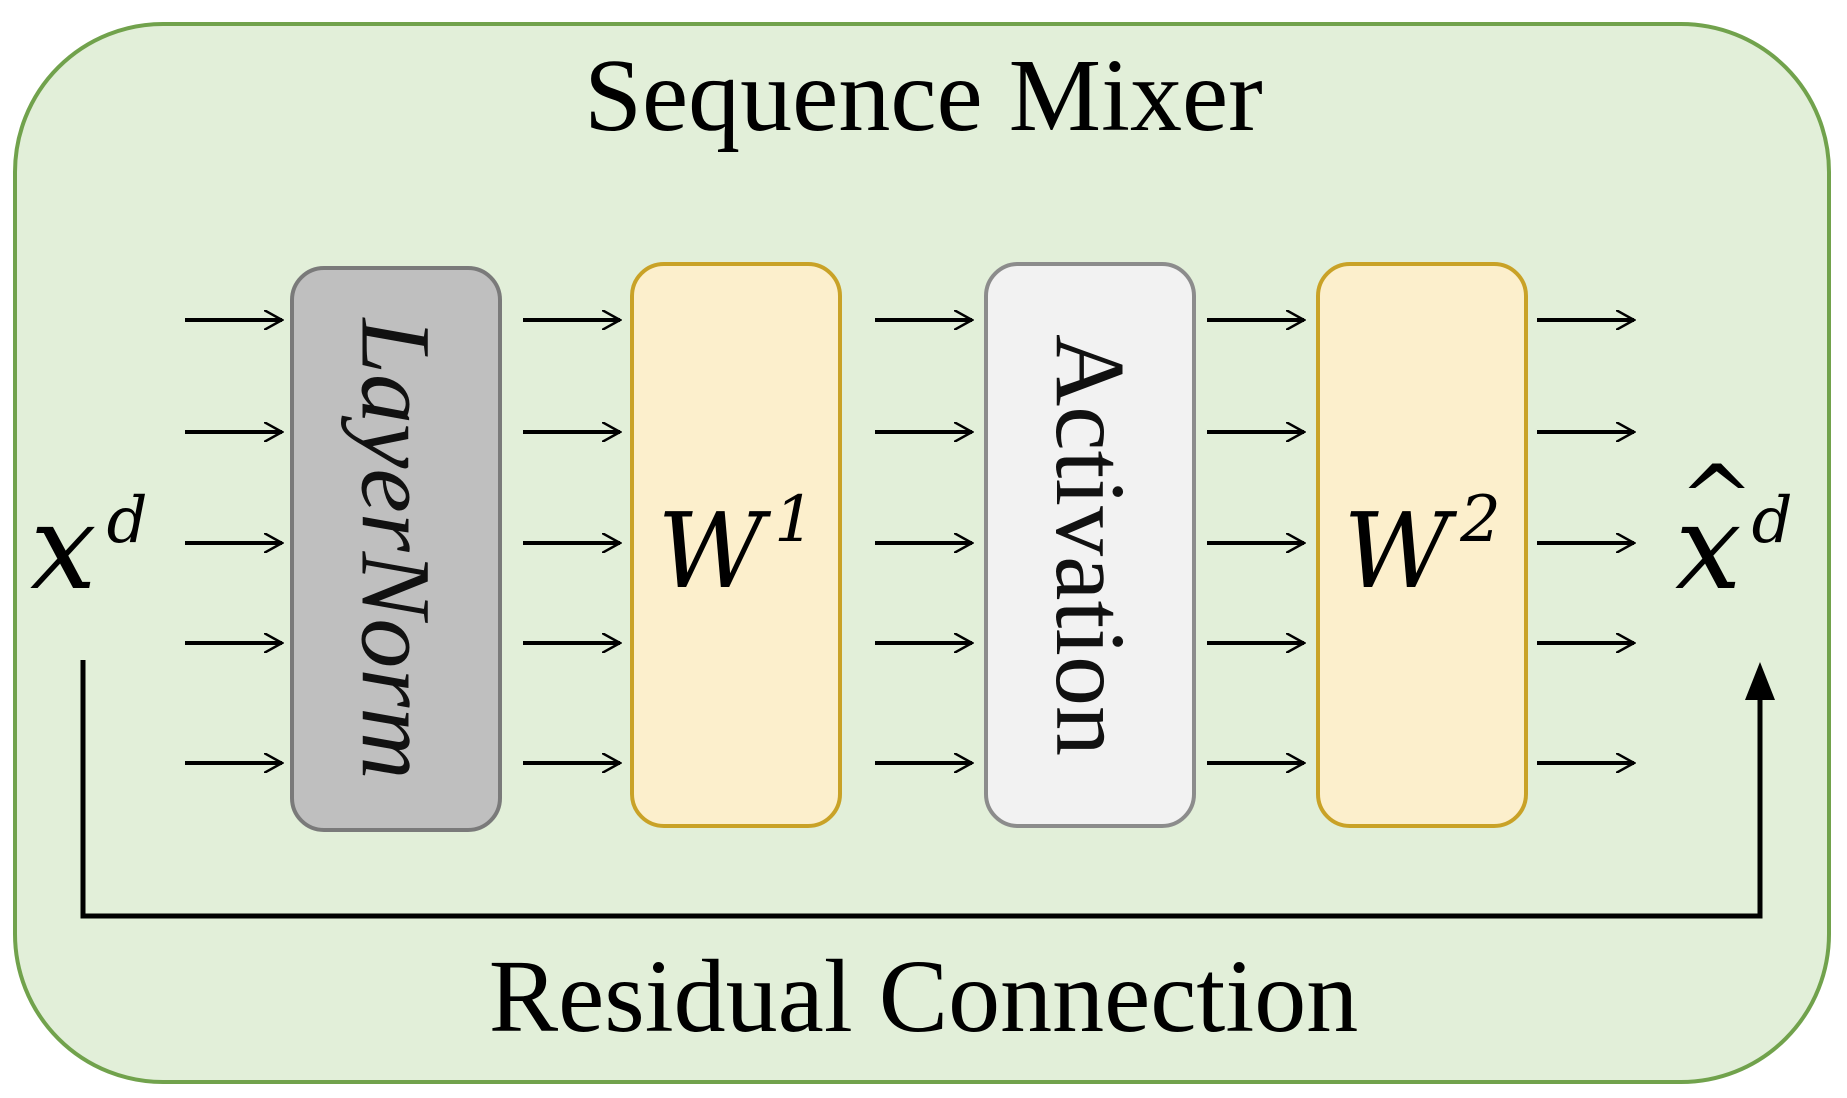  What do you see at coordinates (923, 997) in the screenshot?
I see `residual-connection-caption: Residual Connection` at bounding box center [923, 997].